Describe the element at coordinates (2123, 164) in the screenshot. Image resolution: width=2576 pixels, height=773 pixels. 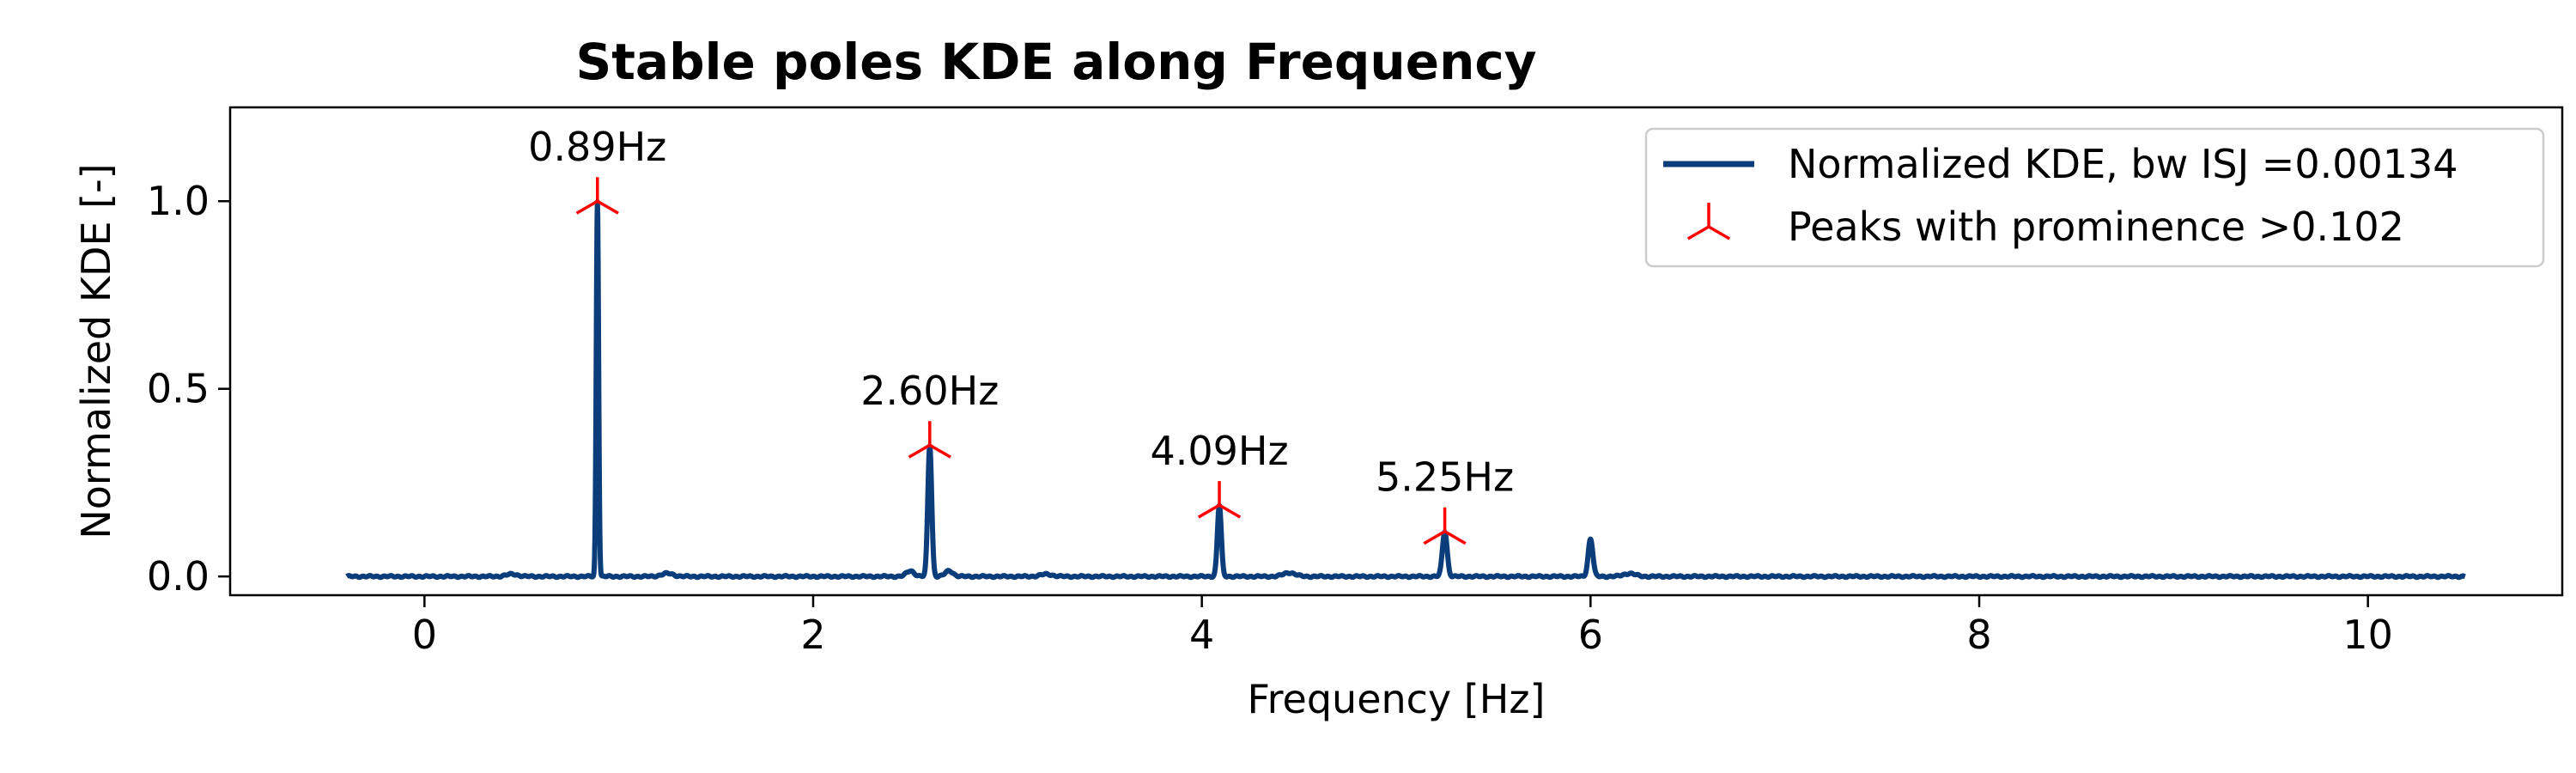
I see `legend-entry-kde: Normalized KDE, bw ISJ =0.00134` at that location.